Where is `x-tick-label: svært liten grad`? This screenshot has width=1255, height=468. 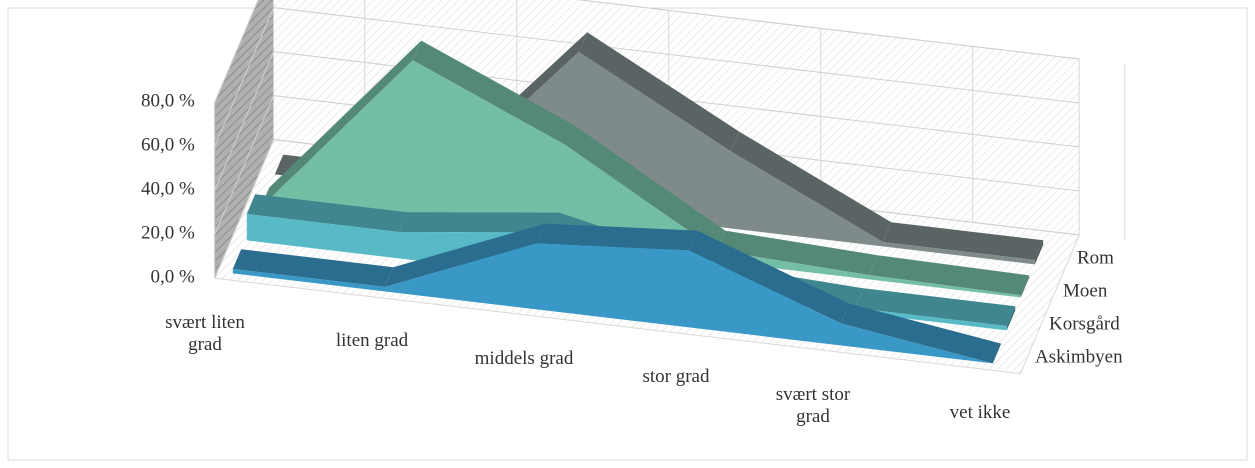 x-tick-label: svært liten grad is located at coordinates (205, 333).